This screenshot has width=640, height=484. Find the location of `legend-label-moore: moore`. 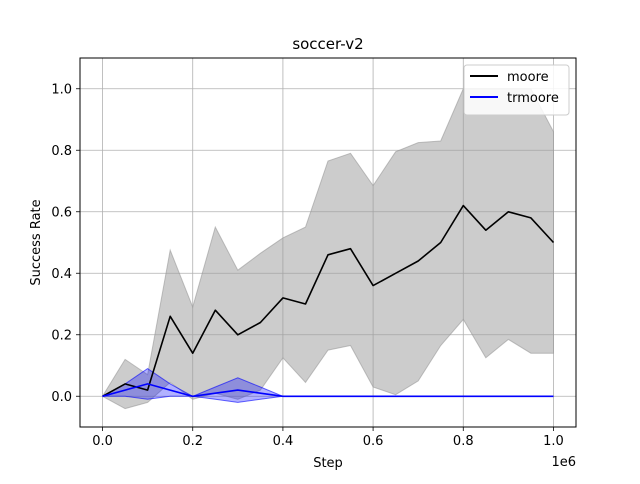

legend-label-moore: moore is located at coordinates (528, 77).